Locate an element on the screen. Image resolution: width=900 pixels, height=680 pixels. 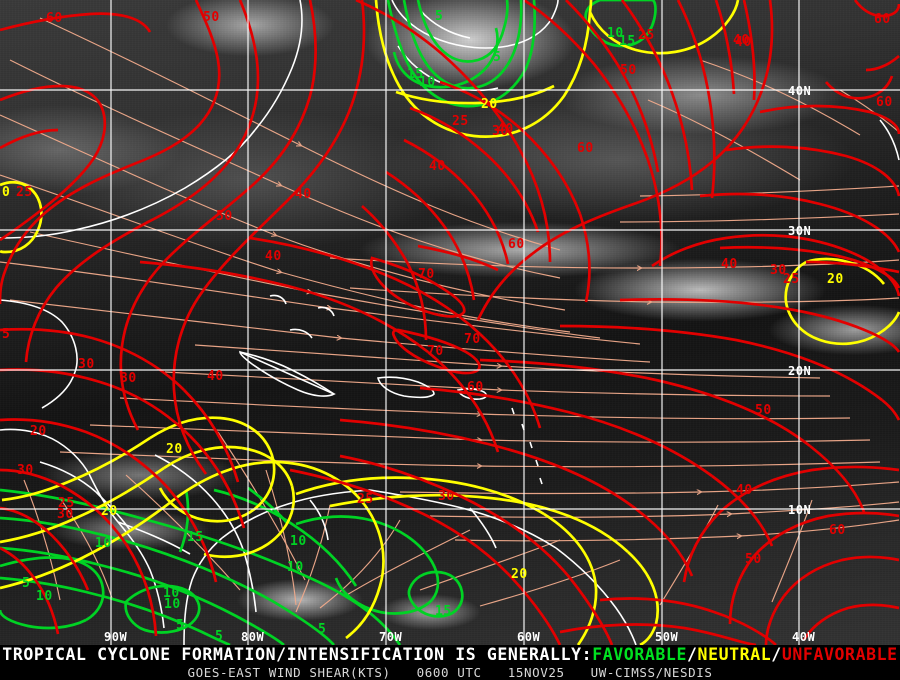
product-time: 0600 UTC is located at coordinates (449, 672).